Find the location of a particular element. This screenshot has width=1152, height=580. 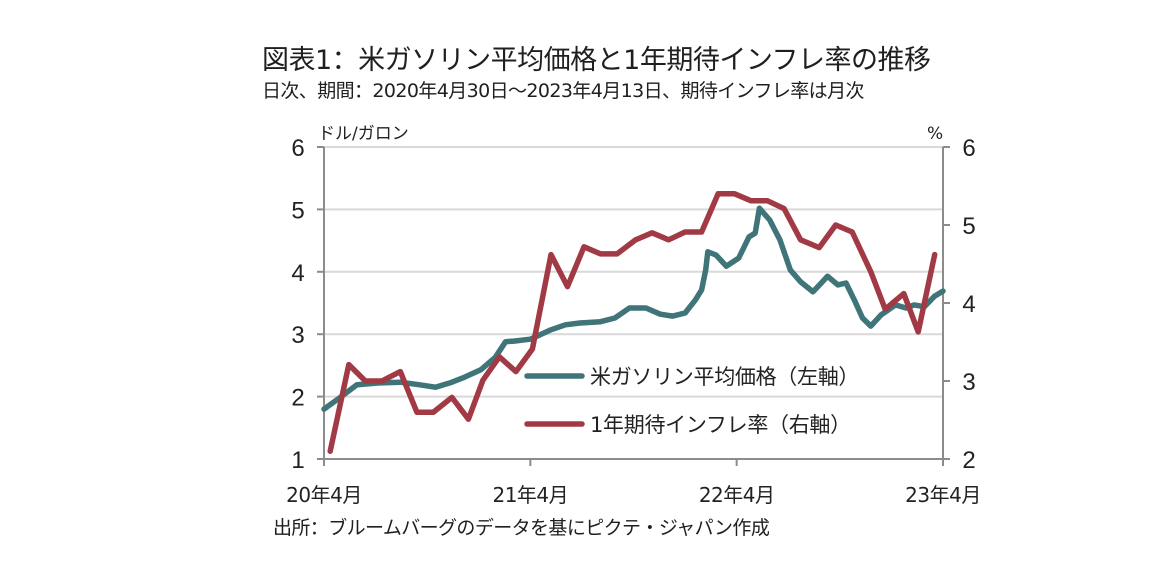

left-axis-tick-label: 4 is located at coordinates (297, 273).